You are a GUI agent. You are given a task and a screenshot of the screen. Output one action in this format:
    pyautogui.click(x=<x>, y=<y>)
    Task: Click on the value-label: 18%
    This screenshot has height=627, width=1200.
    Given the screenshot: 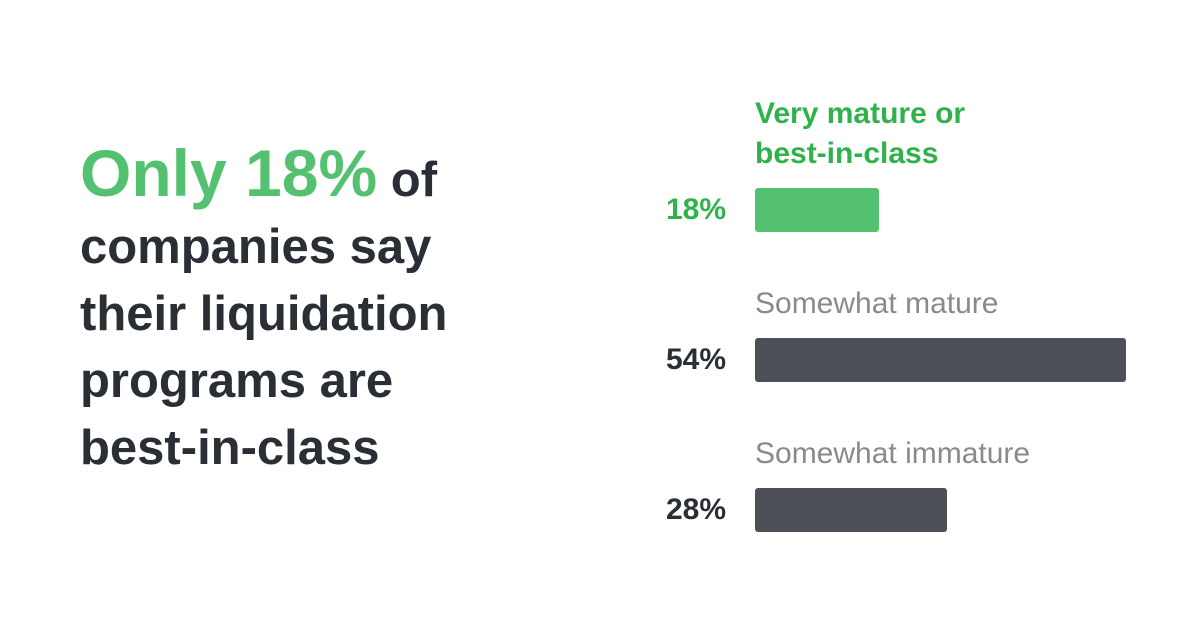 What is the action you would take?
    pyautogui.click(x=695, y=209)
    